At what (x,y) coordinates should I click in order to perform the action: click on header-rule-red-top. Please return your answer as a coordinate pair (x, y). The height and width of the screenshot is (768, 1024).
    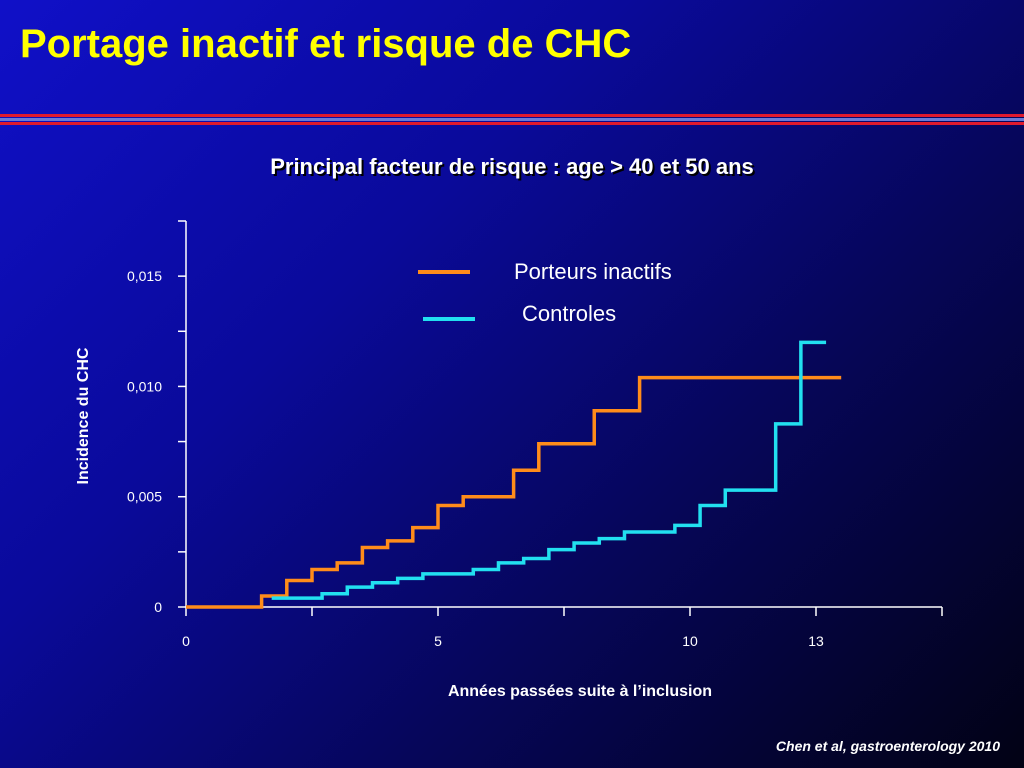
    Looking at the image, I should click on (512, 115).